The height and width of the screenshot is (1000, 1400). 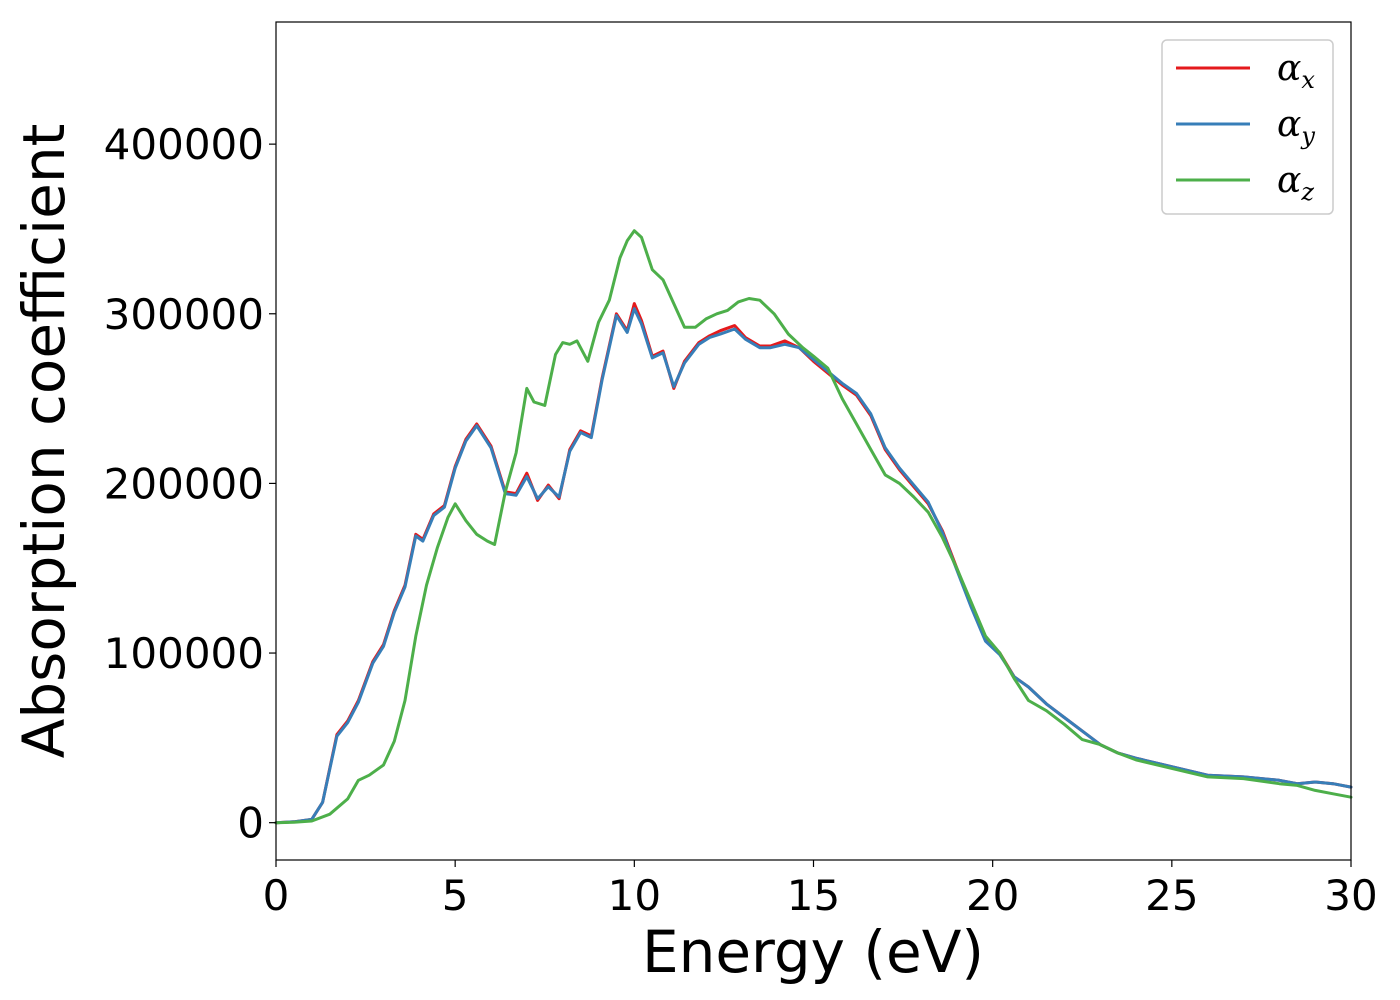 What do you see at coordinates (1350, 895) in the screenshot?
I see `x-tick-label: 30` at bounding box center [1350, 895].